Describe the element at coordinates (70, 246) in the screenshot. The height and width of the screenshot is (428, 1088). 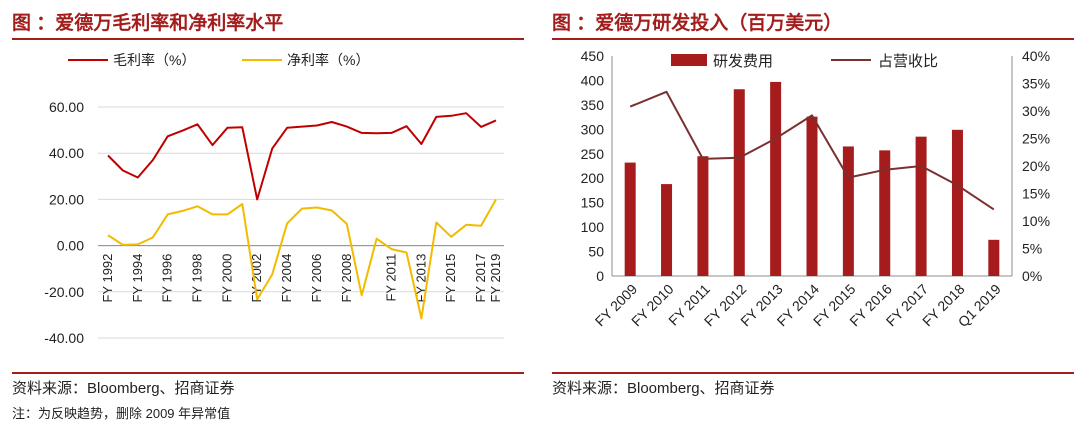
I see `y-tick-label: 0.00` at that location.